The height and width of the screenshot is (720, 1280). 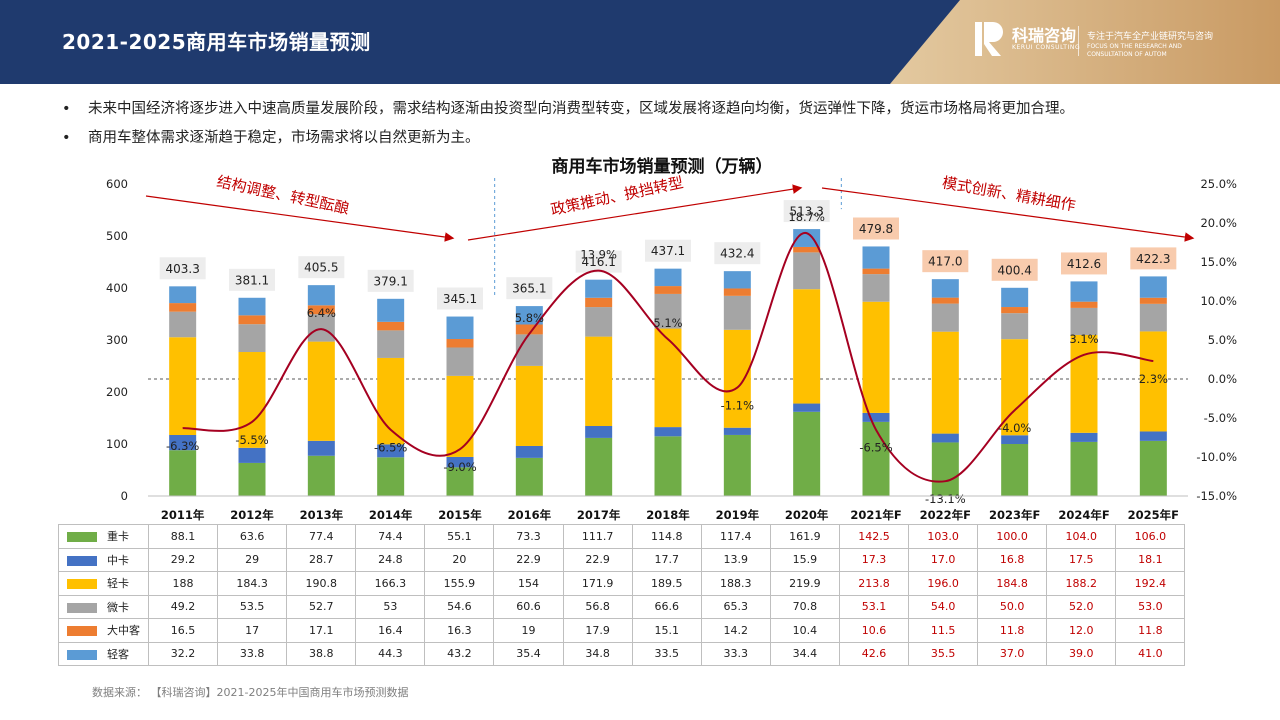 What do you see at coordinates (735, 606) in the screenshot?
I see `table-cell: 65.3` at bounding box center [735, 606].